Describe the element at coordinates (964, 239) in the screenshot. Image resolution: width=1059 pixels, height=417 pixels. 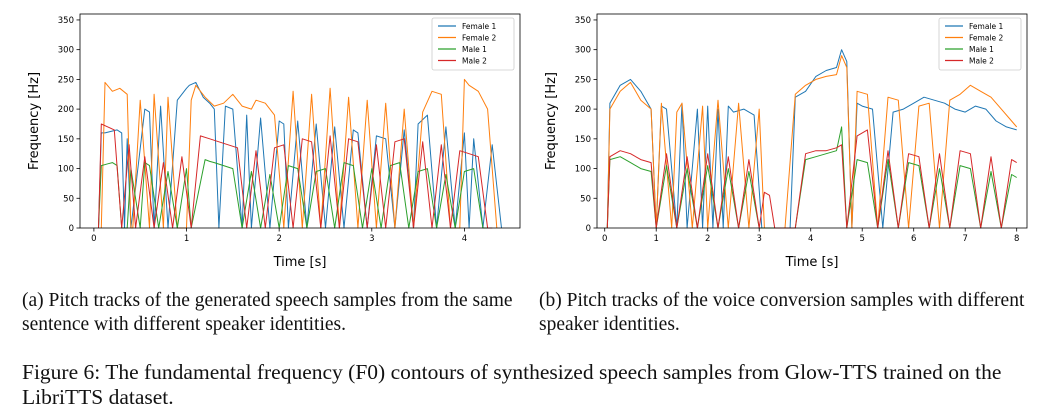
I see `x-tick-label: 7` at that location.